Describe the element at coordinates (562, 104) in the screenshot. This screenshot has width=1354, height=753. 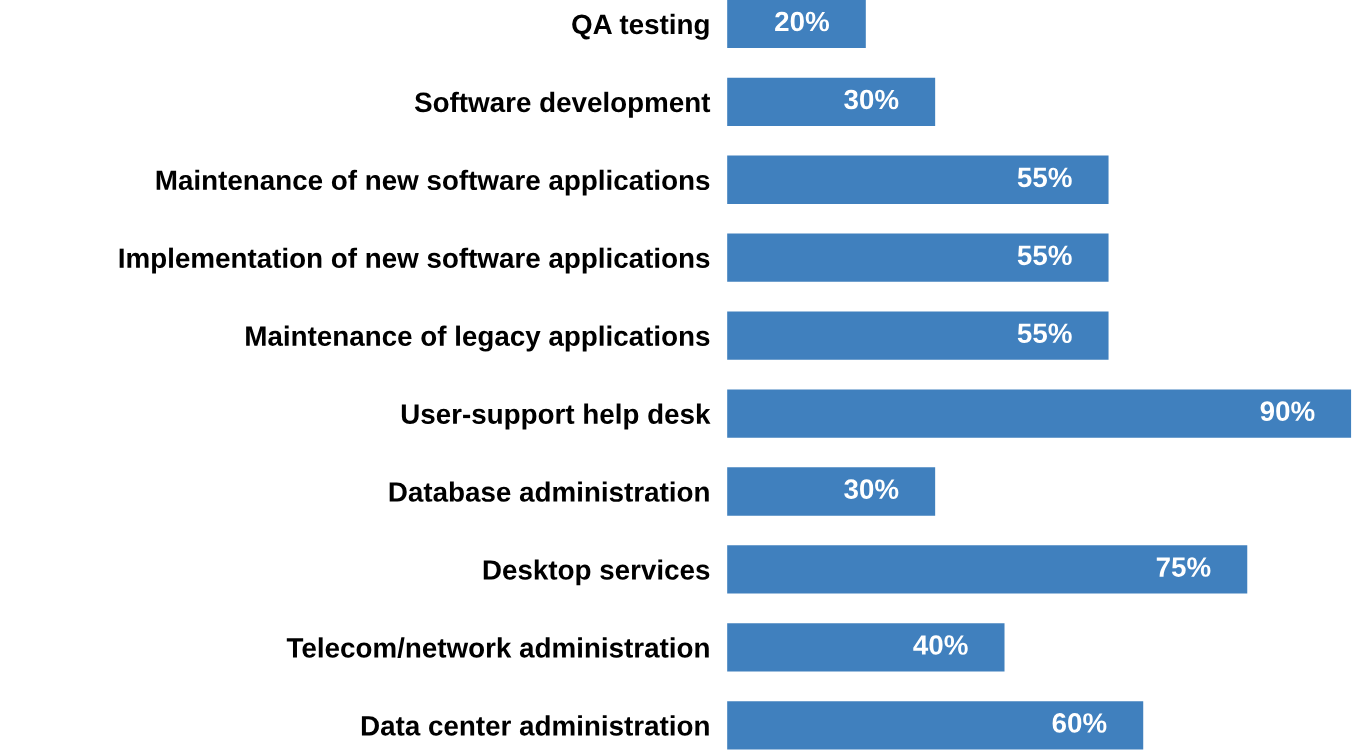
I see `y-tick-label: Software development` at that location.